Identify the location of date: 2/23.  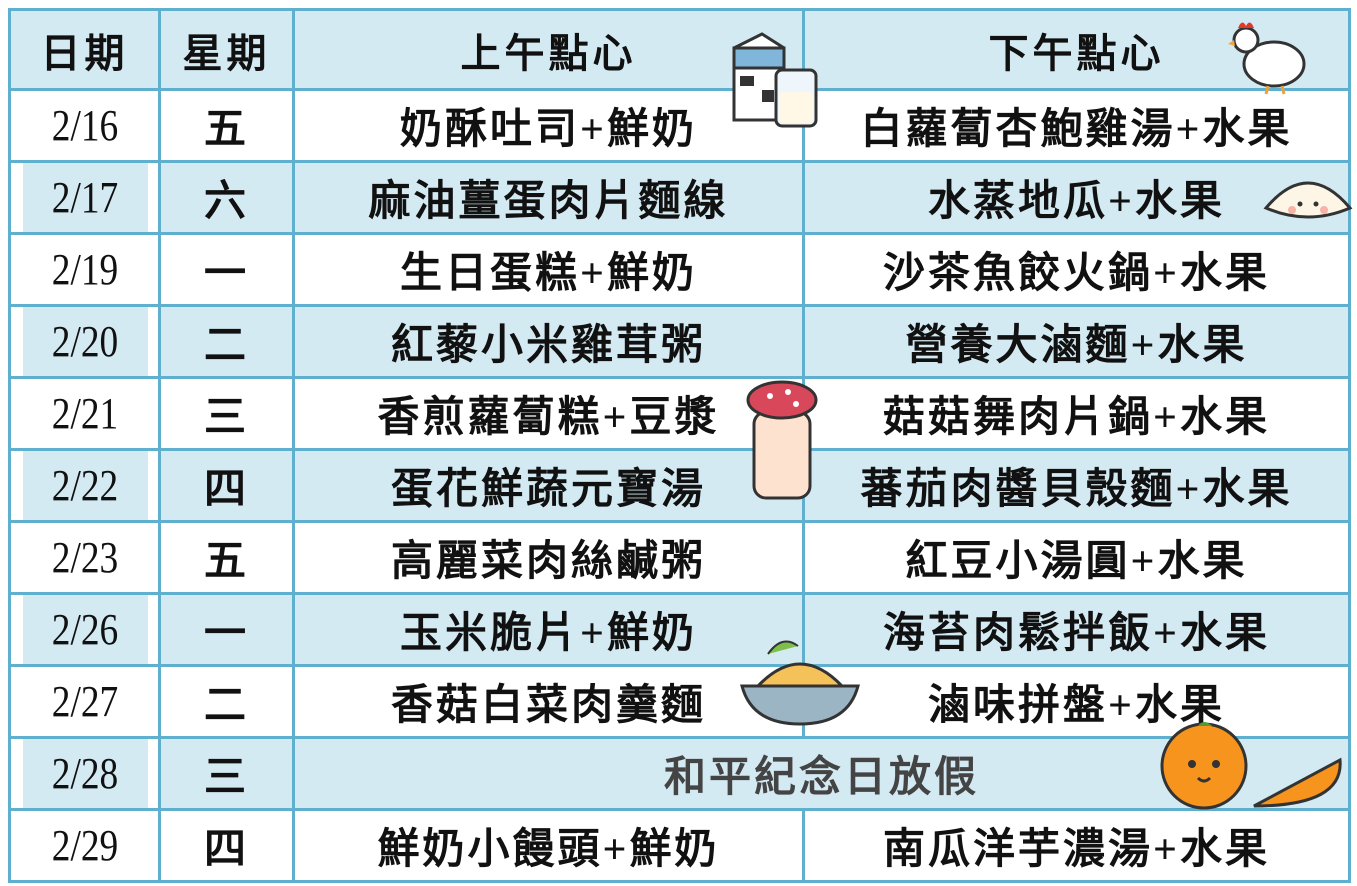
(84, 557).